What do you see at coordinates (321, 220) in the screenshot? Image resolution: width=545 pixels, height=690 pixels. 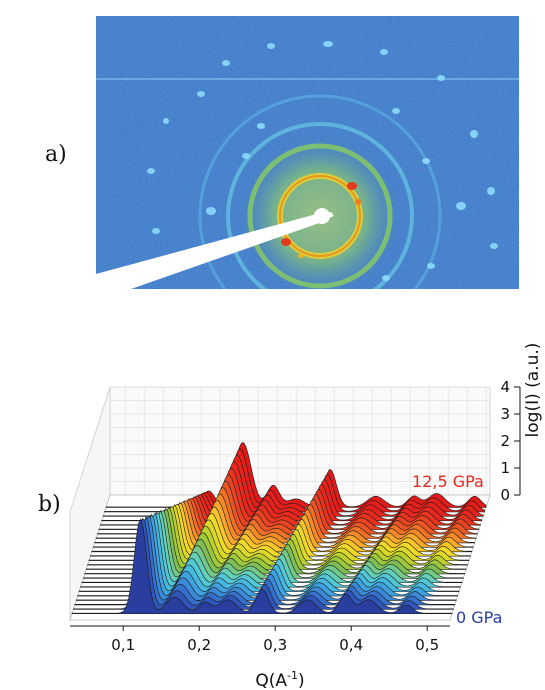 I see `hot-spots` at bounding box center [321, 220].